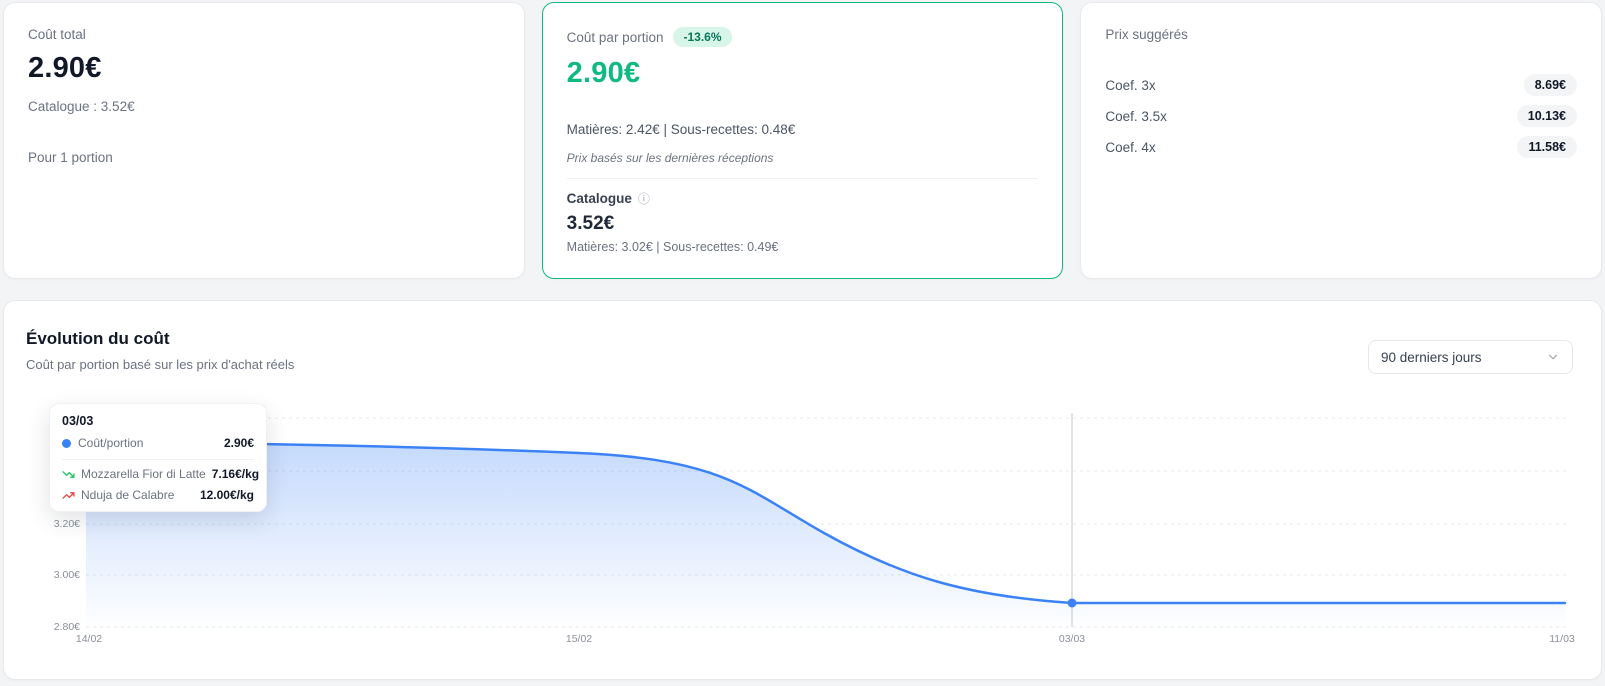 The height and width of the screenshot is (686, 1605). Describe the element at coordinates (603, 73) in the screenshot. I see `portion-cost-value: 2.90€` at that location.